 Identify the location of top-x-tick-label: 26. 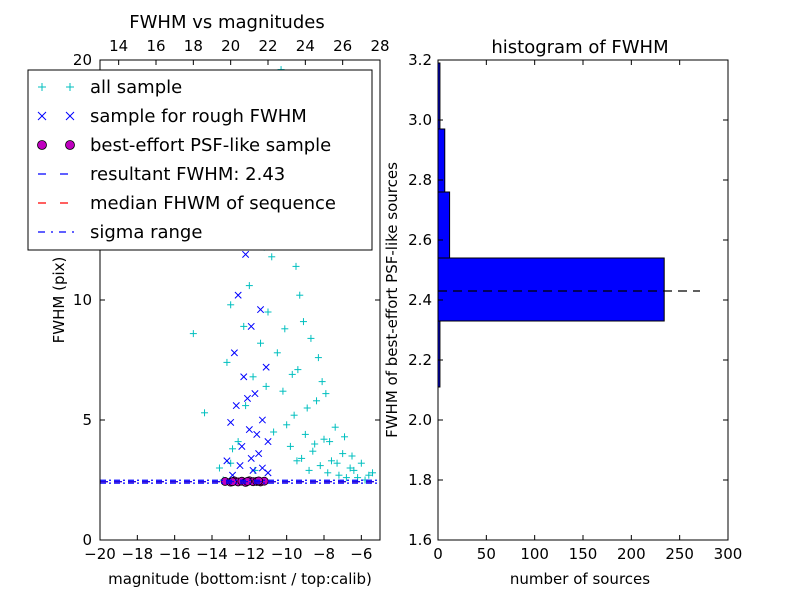
(342, 46).